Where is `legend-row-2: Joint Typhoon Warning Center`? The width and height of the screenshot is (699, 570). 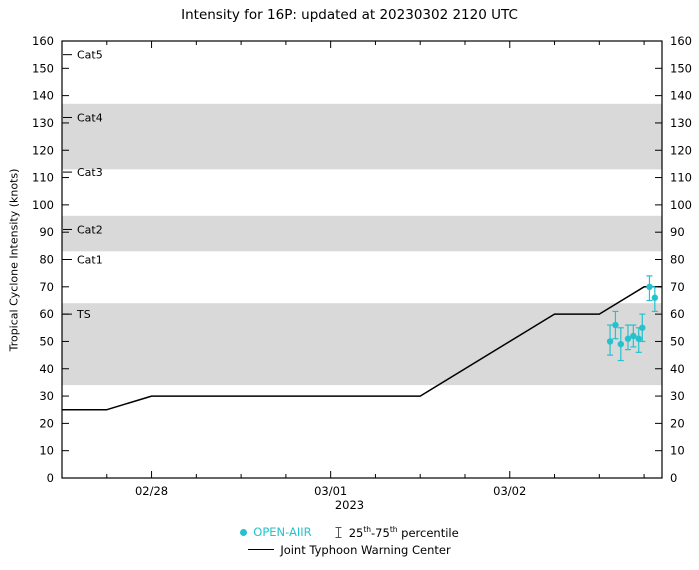 legend-row-2: Joint Typhoon Warning Center is located at coordinates (349, 549).